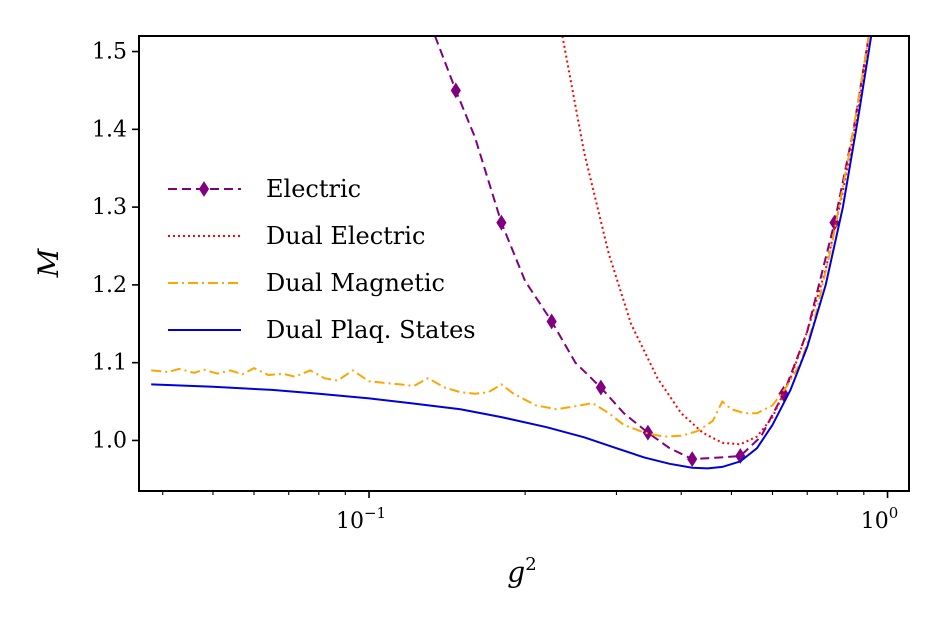 The height and width of the screenshot is (624, 946). I want to click on y-tick-label: 1.5, so click(109, 52).